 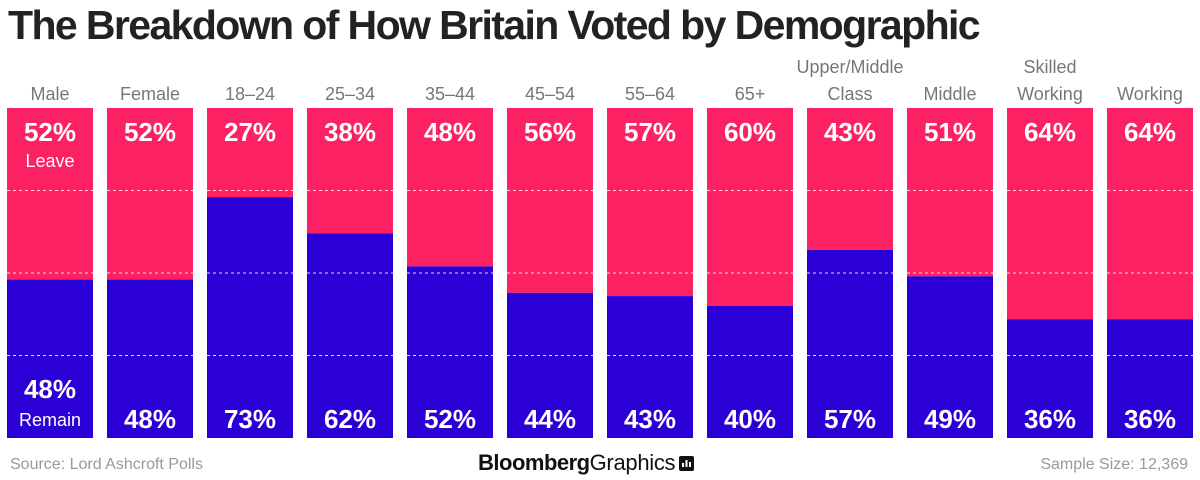 What do you see at coordinates (950, 132) in the screenshot?
I see `leave-value-label: 51%` at bounding box center [950, 132].